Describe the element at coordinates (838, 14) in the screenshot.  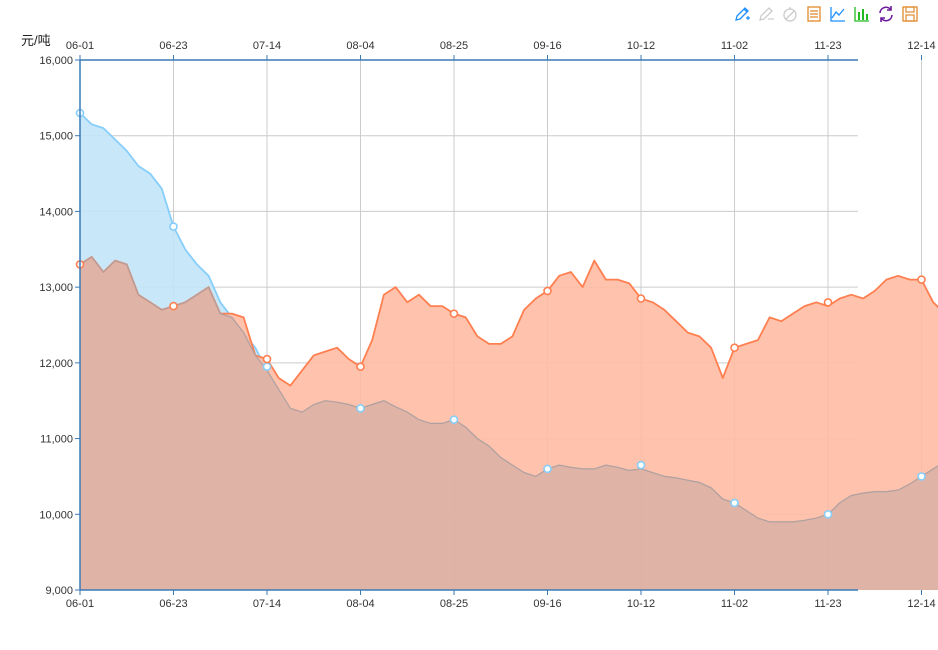
I see `line-chart-icon` at that location.